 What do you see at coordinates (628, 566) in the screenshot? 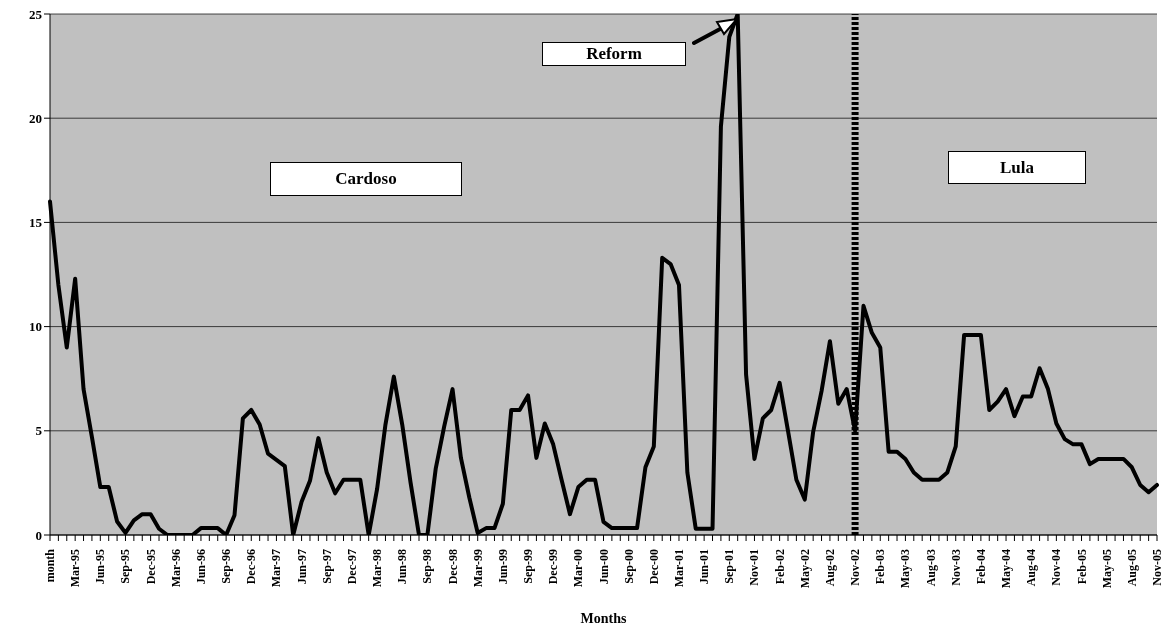
I see `x-tick-label: Sep-00` at bounding box center [628, 566].